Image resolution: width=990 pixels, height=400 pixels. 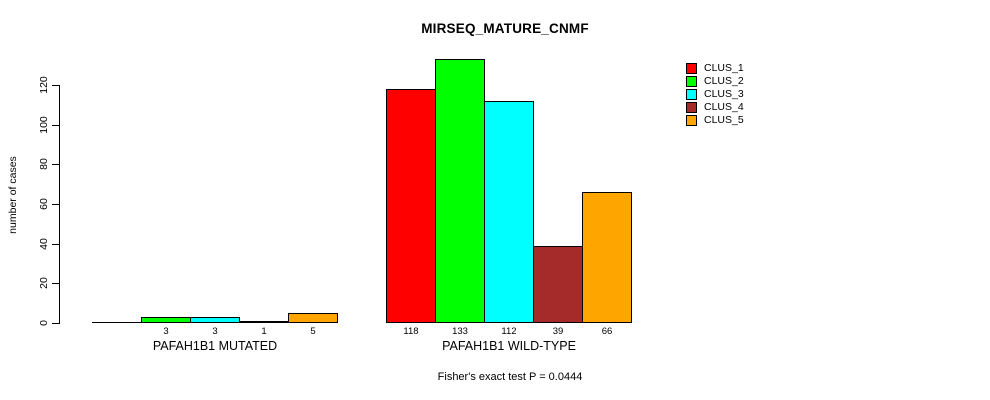 I want to click on legend-item: CLUS_1, so click(x=715, y=68).